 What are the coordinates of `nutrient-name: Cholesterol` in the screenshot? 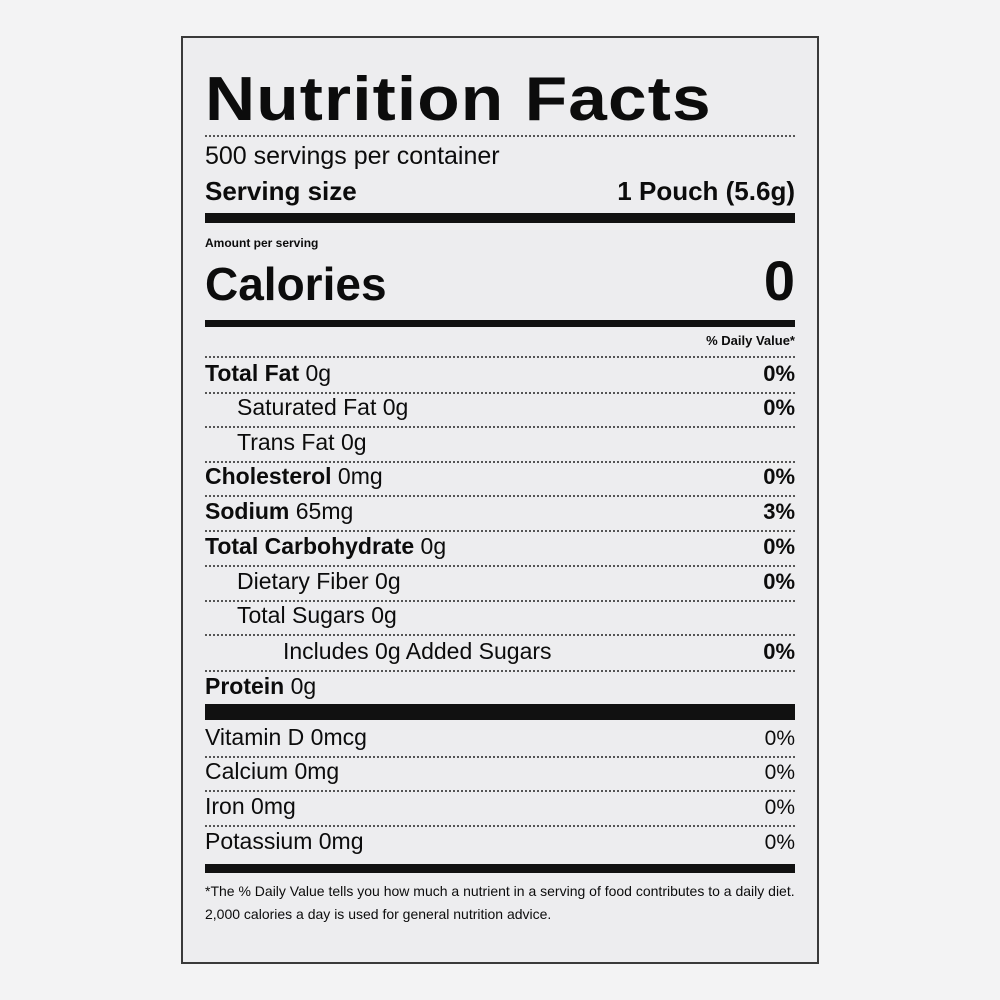 It's located at (268, 476).